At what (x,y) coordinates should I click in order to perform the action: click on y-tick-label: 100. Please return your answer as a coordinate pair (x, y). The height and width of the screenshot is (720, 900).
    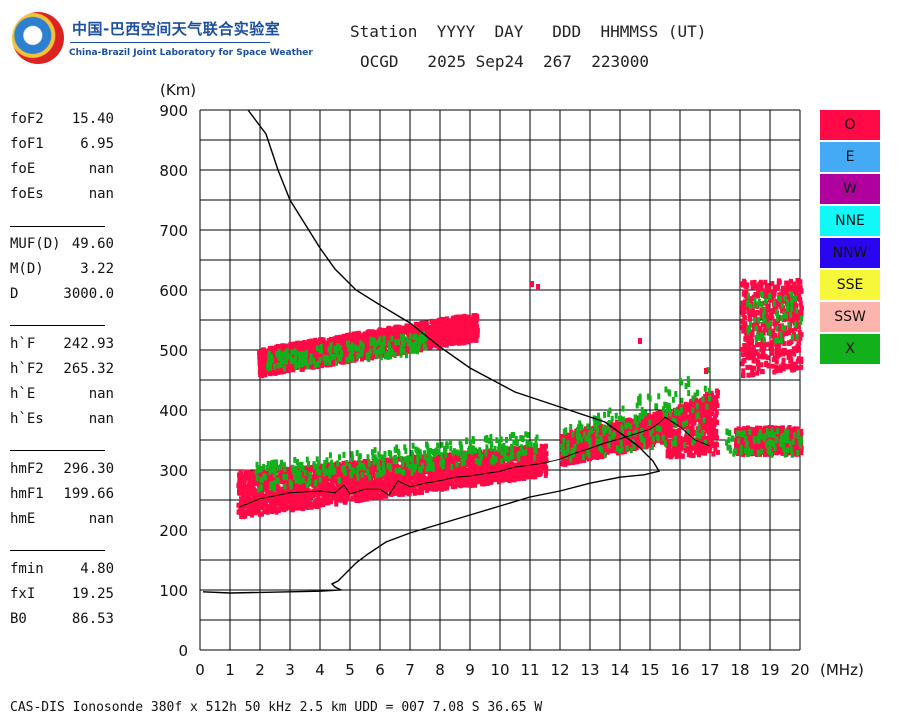
    Looking at the image, I should click on (173, 591).